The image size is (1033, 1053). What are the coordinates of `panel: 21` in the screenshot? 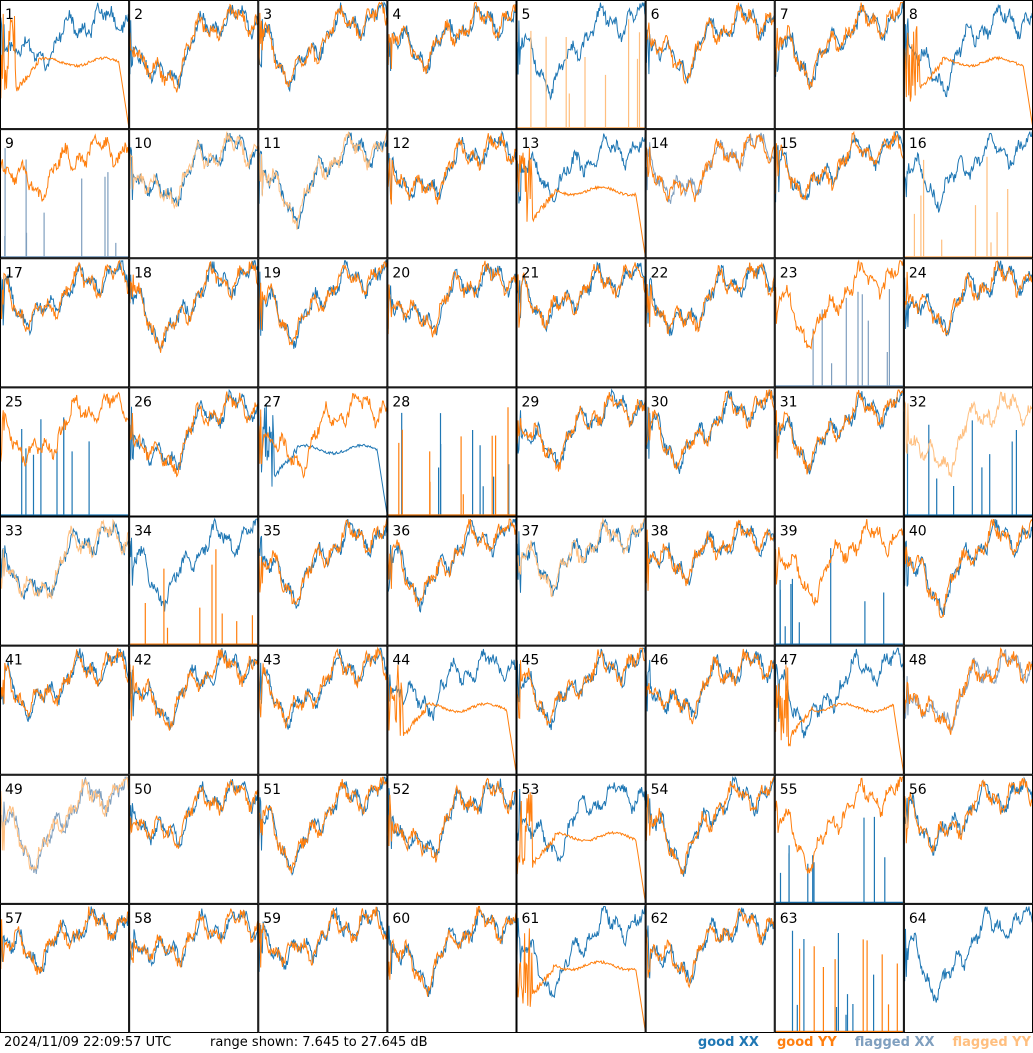 It's located at (581, 323).